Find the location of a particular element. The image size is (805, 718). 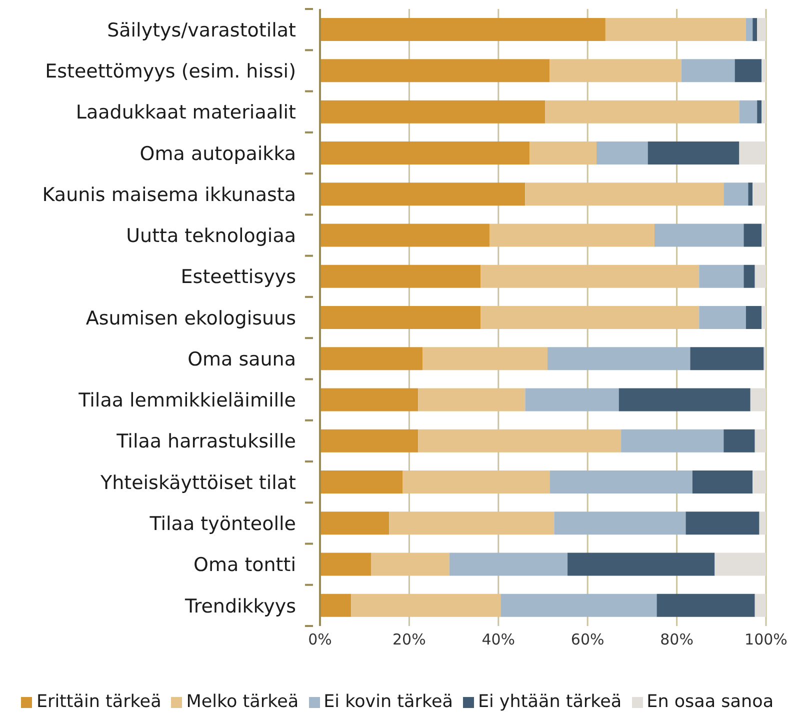

y-tick-label: Oma autopaikka is located at coordinates (218, 153).